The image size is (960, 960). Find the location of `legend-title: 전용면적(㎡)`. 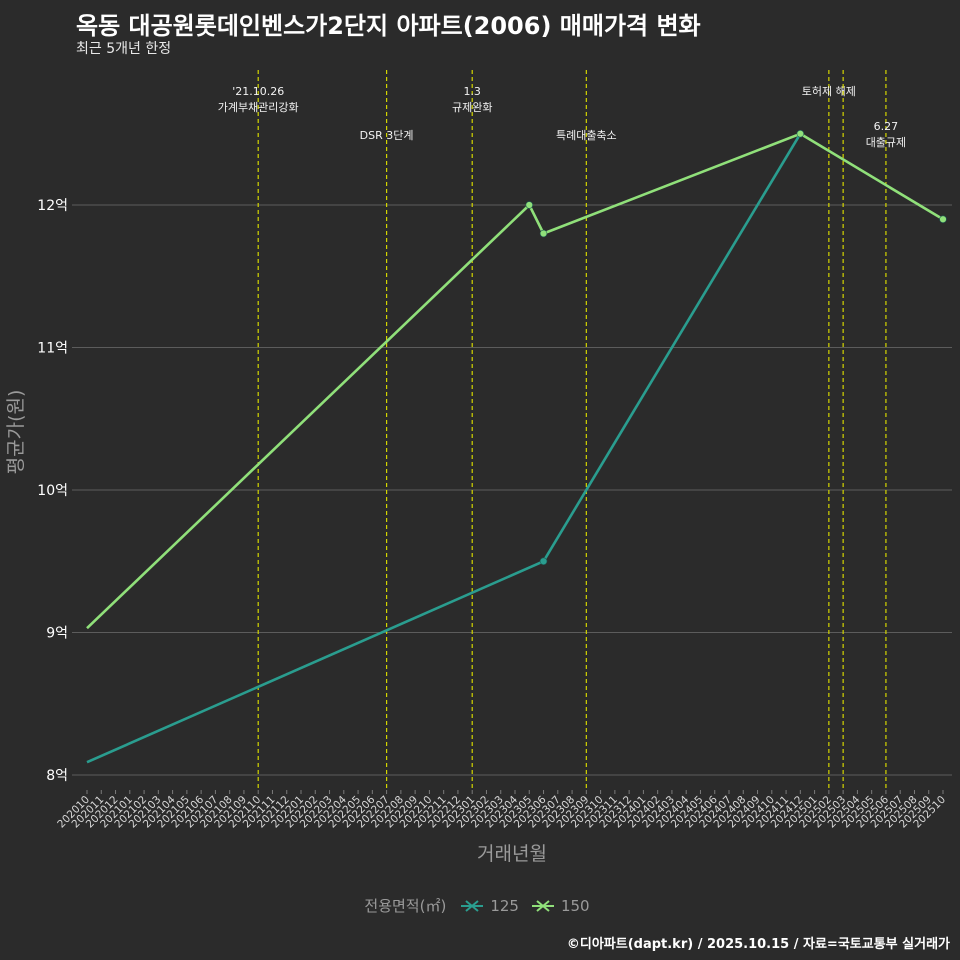

legend-title: 전용면적(㎡) is located at coordinates (405, 906).